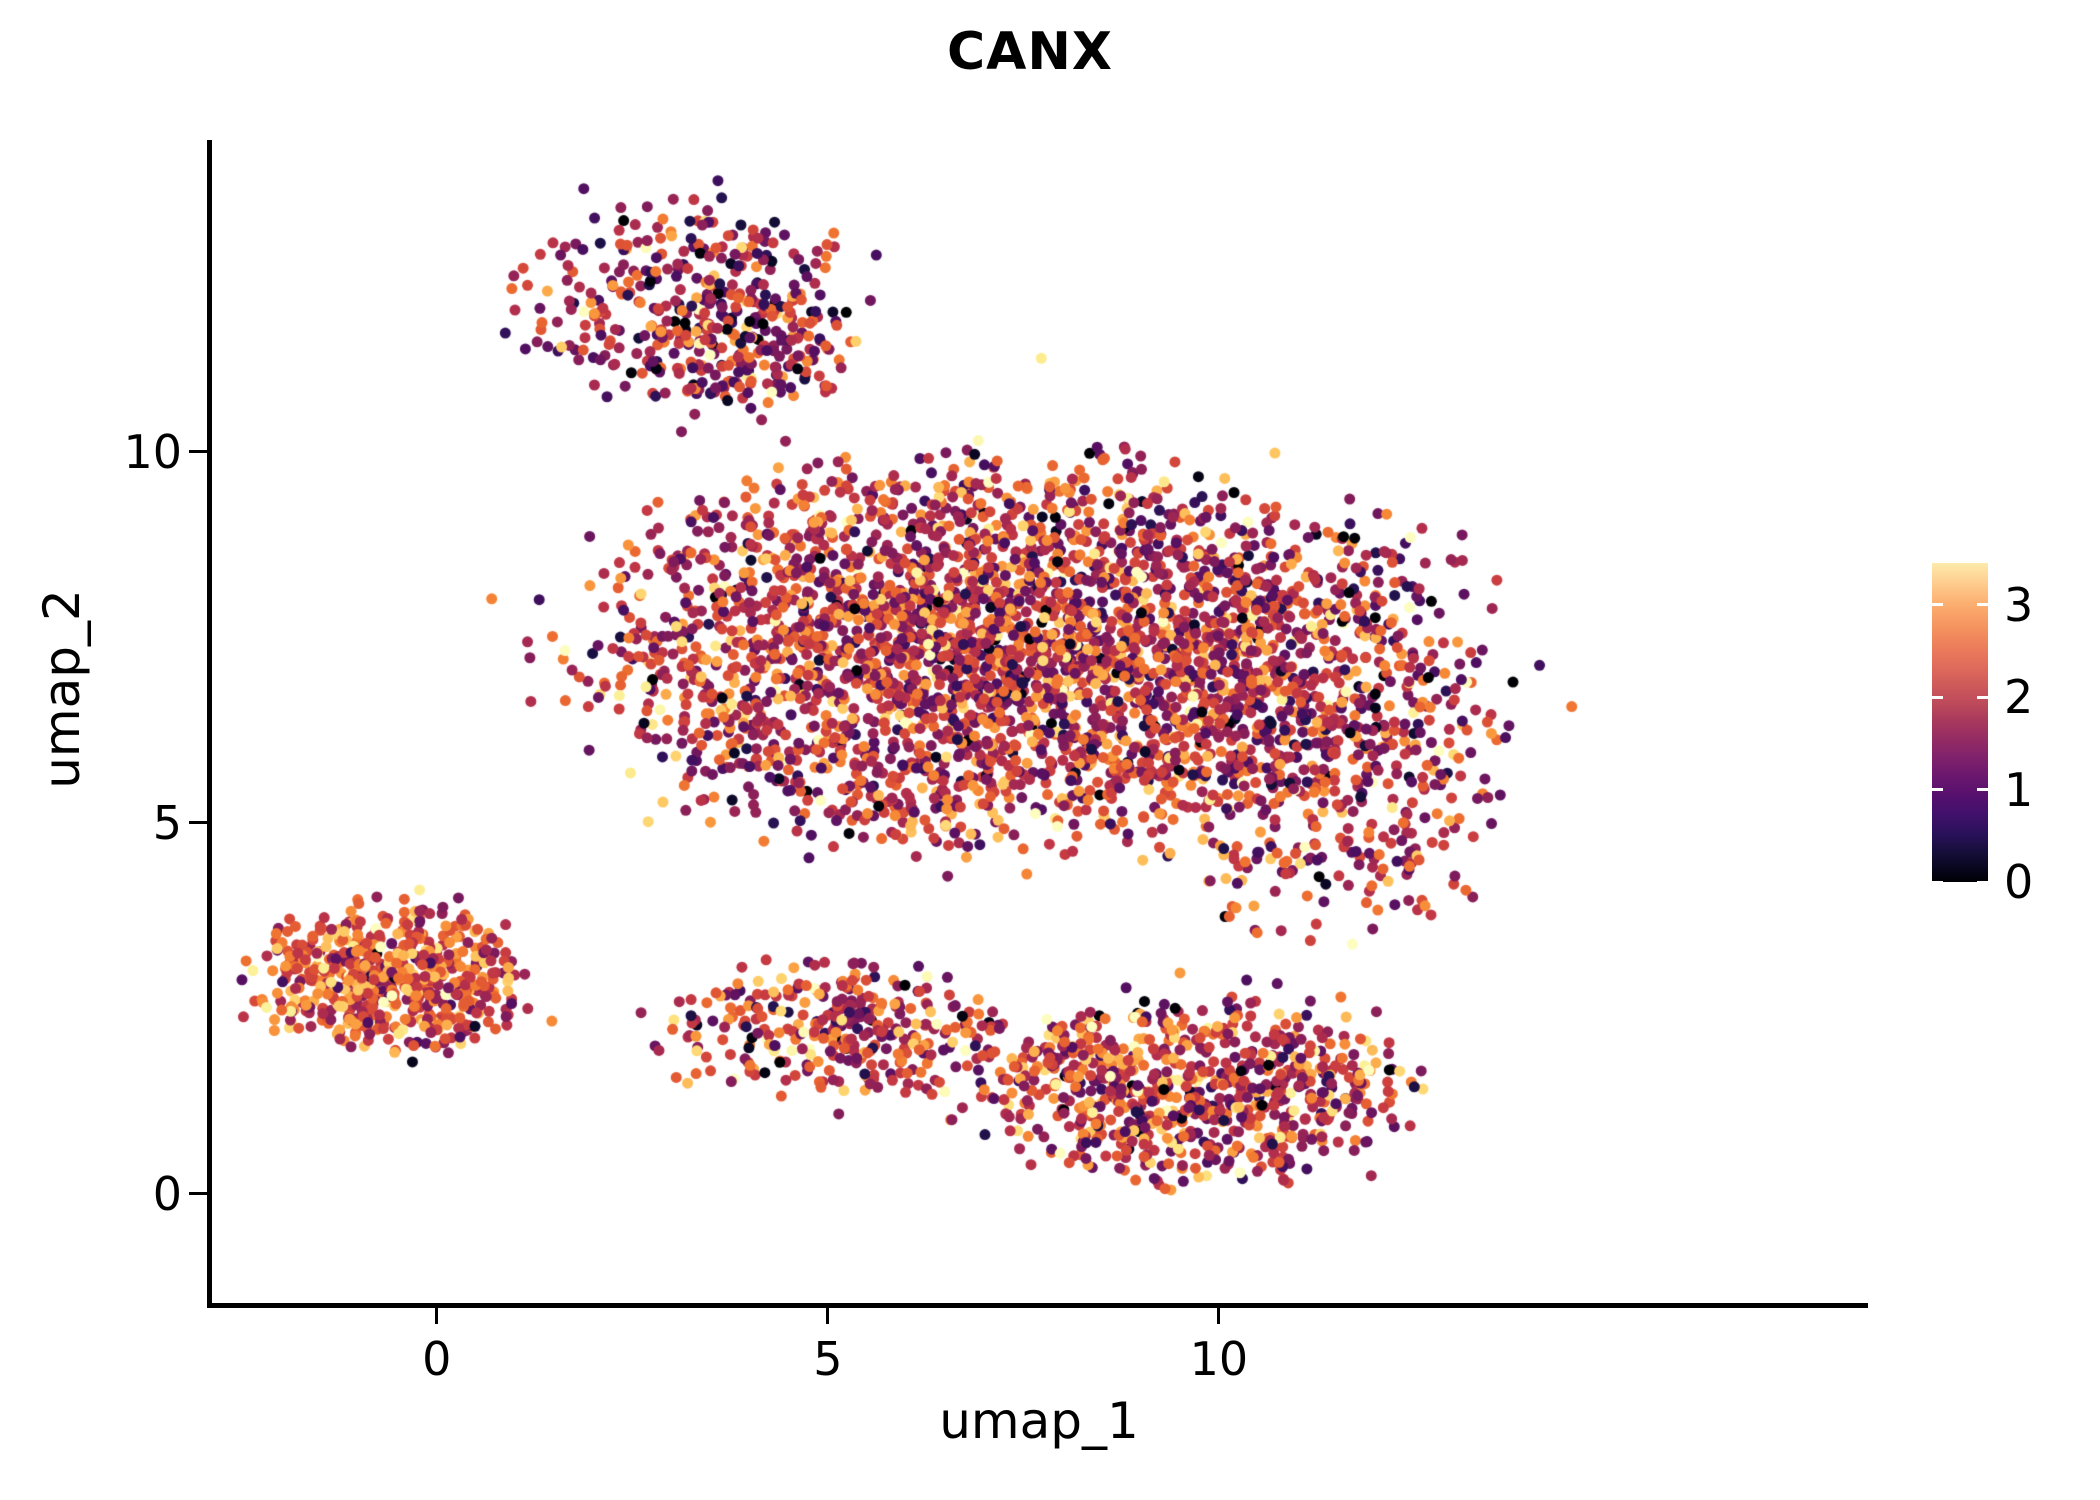  What do you see at coordinates (1037, 1305) in the screenshot?
I see `axis-spine-bottom` at bounding box center [1037, 1305].